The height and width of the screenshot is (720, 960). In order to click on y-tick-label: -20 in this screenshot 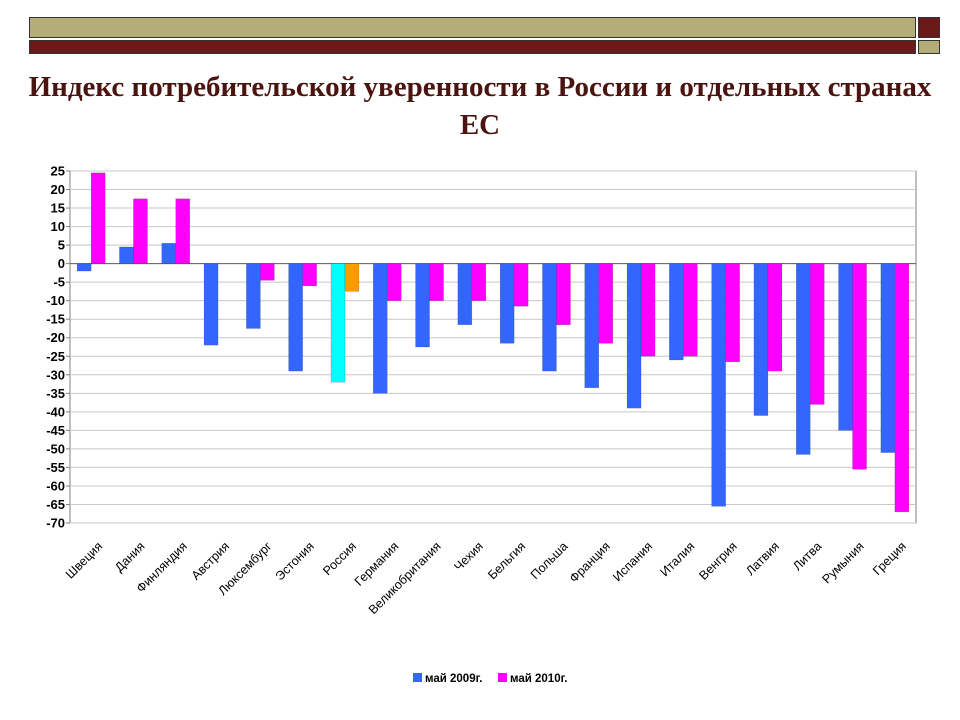, I will do `click(55, 337)`.